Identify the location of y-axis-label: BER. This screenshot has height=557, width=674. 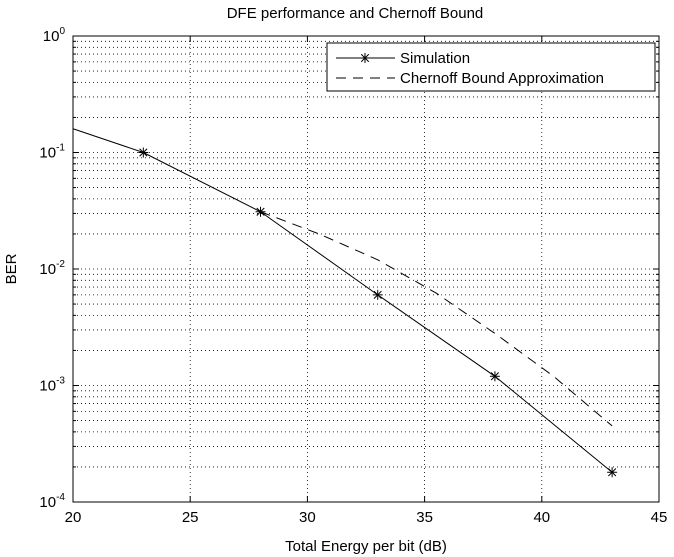
(11, 268).